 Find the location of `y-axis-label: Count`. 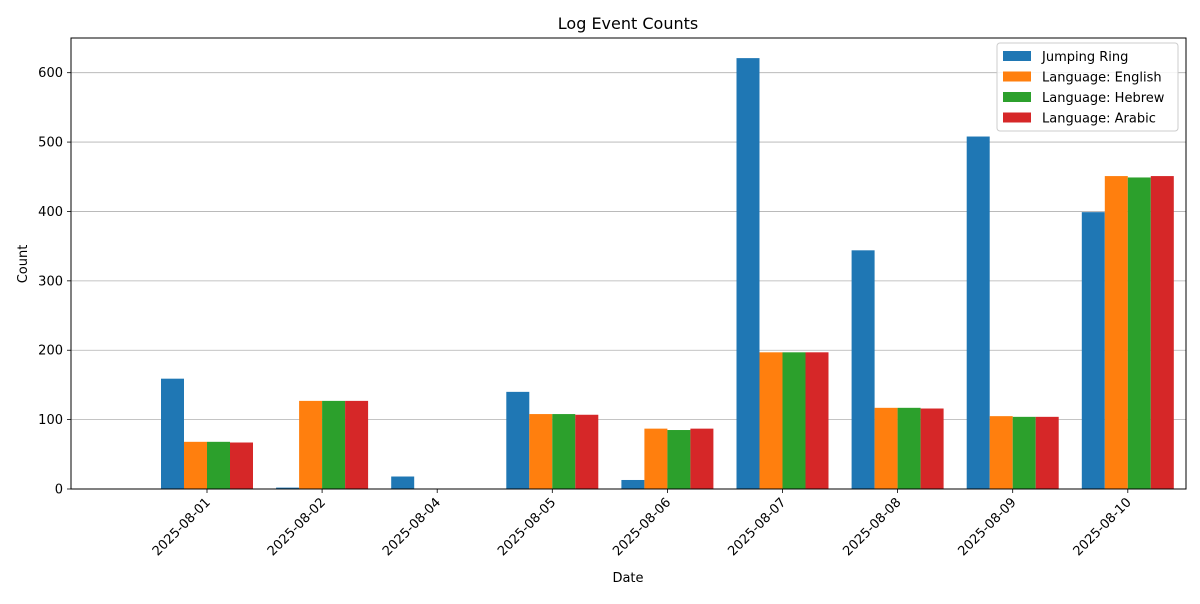

y-axis-label: Count is located at coordinates (23, 264).